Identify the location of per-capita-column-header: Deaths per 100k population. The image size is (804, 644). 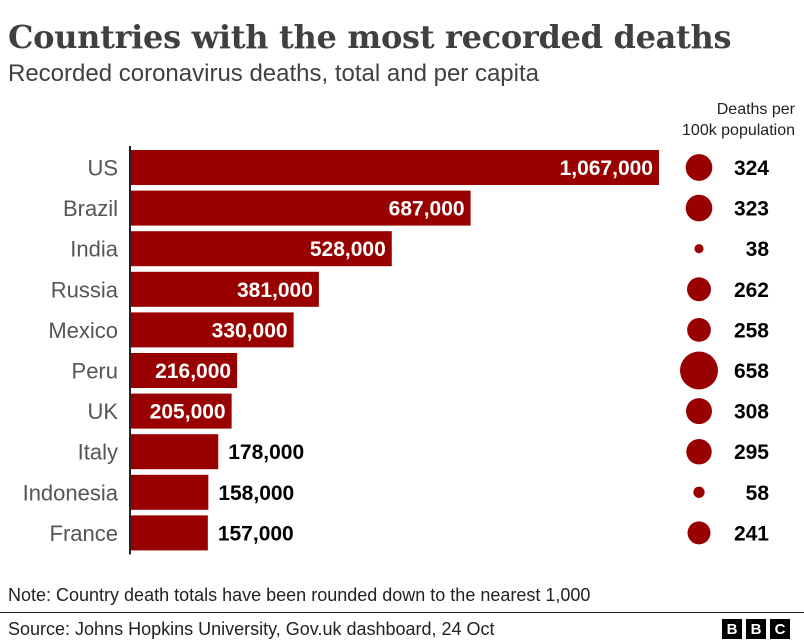
(705, 120).